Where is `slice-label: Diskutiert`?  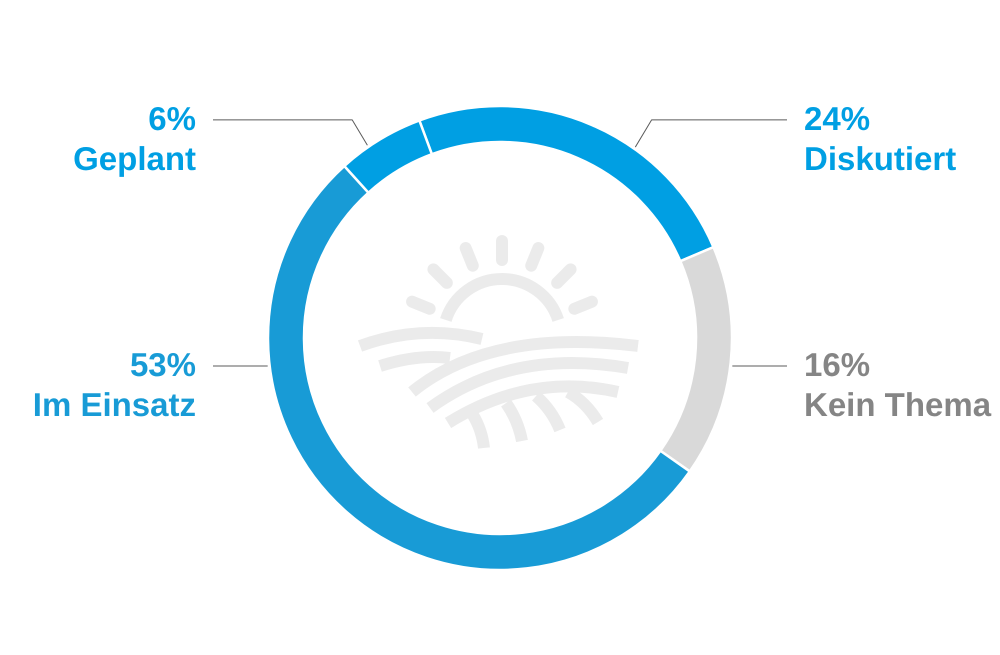
slice-label: Diskutiert is located at coordinates (880, 158).